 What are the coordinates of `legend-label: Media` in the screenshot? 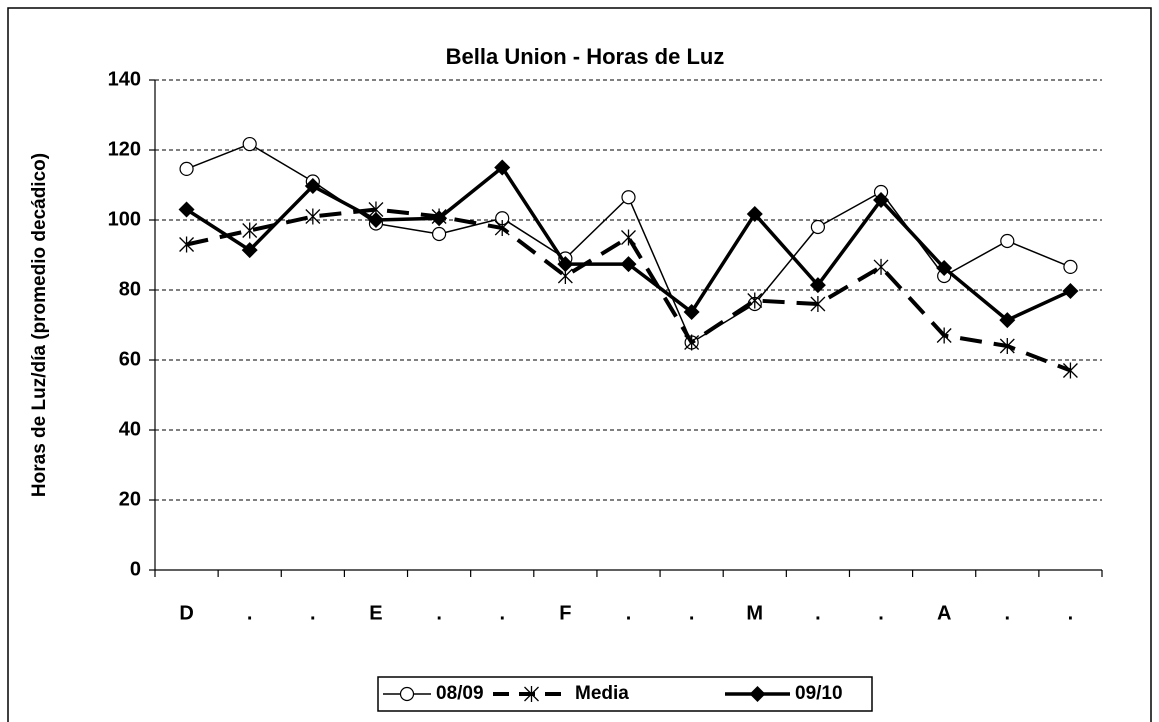 It's located at (602, 693).